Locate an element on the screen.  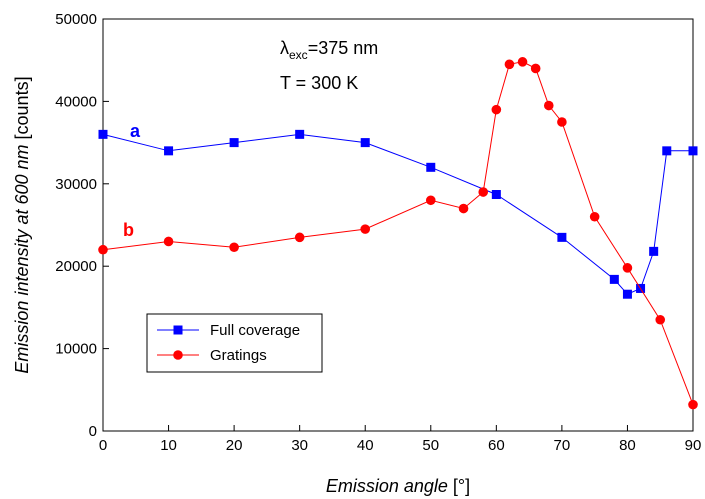
x-axis-title-main: Emission angle is located at coordinates (387, 486).